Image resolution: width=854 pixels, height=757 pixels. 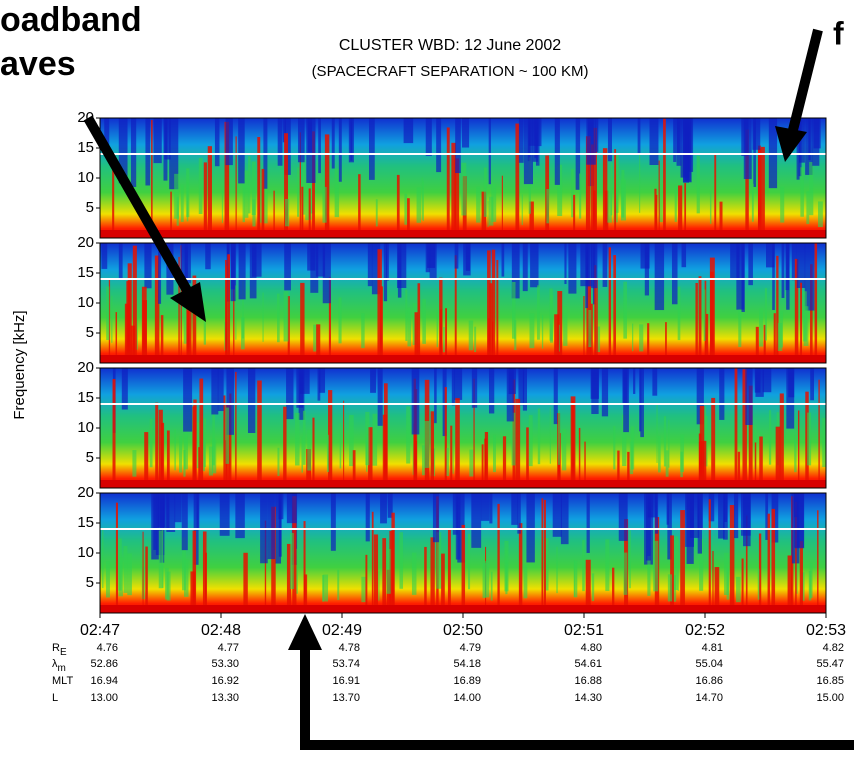 I want to click on chart-subtitle: (SPACECRAFT SEPARATION ~ 100 KM), so click(x=450, y=71).